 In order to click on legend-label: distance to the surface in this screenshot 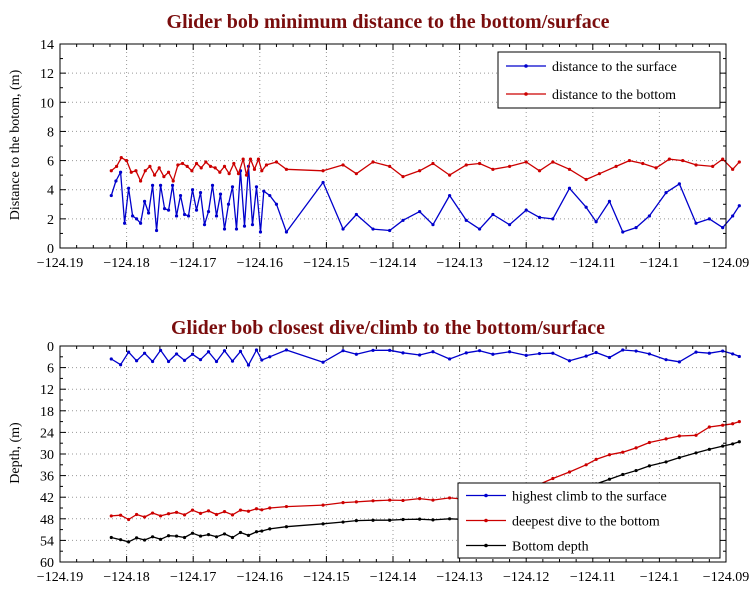, I will do `click(614, 67)`.